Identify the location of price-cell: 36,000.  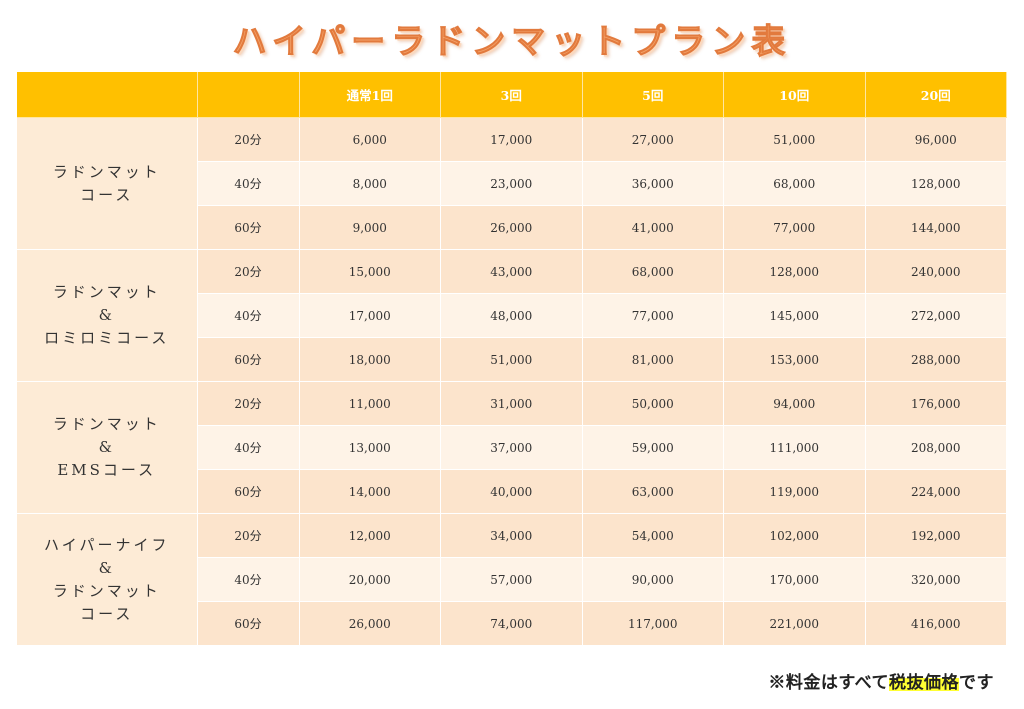
(653, 183).